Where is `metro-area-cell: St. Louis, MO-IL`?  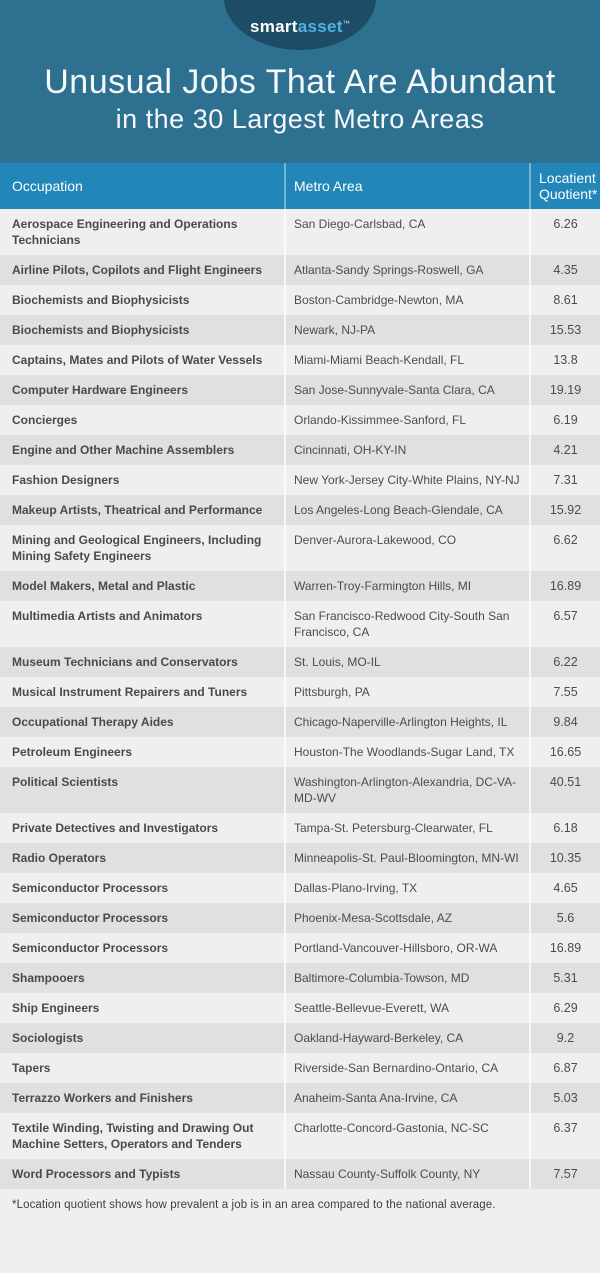 metro-area-cell: St. Louis, MO-IL is located at coordinates (407, 662).